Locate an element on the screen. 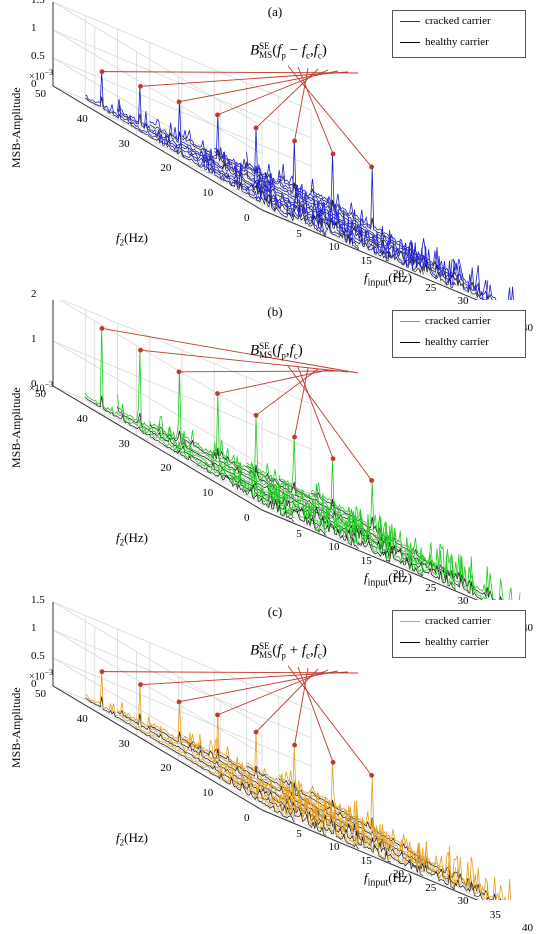 Image resolution: width=550 pixels, height=934 pixels. healthy-trace-10hz is located at coordinates (222, 171).